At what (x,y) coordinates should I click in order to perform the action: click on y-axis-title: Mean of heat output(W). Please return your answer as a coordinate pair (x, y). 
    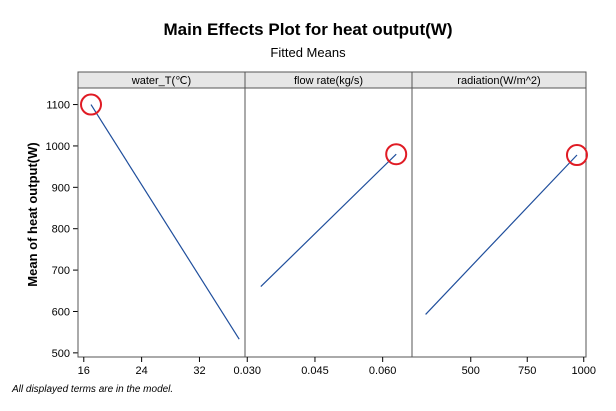
    Looking at the image, I should click on (32, 214).